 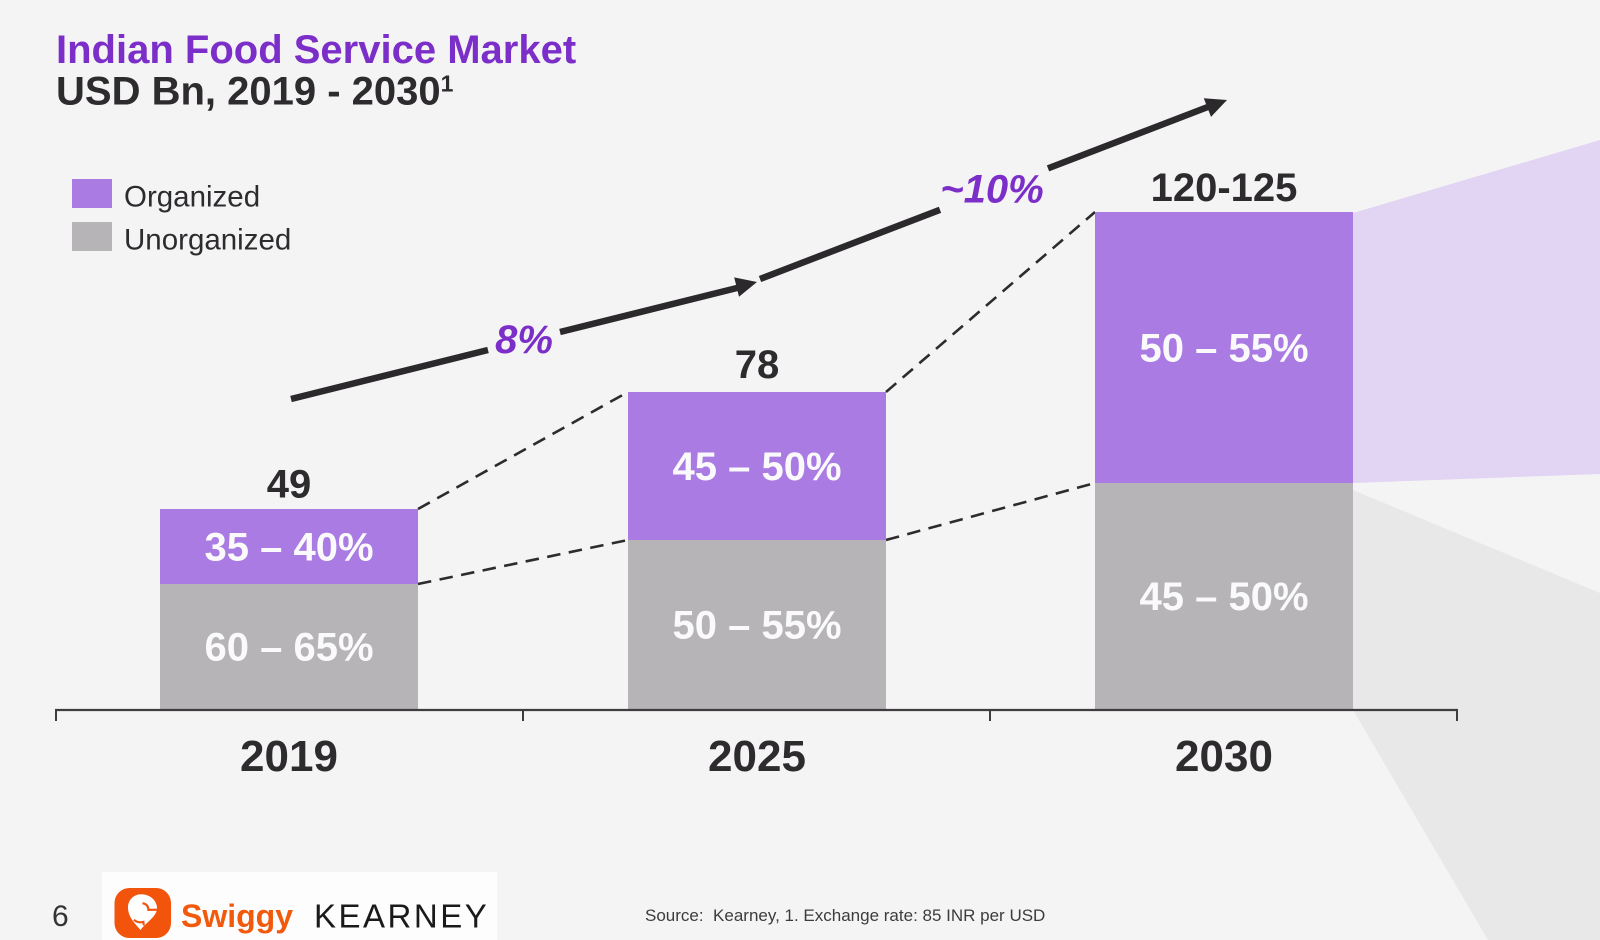 What do you see at coordinates (316, 50) in the screenshot?
I see `svg-text: Indian Food Service Market` at bounding box center [316, 50].